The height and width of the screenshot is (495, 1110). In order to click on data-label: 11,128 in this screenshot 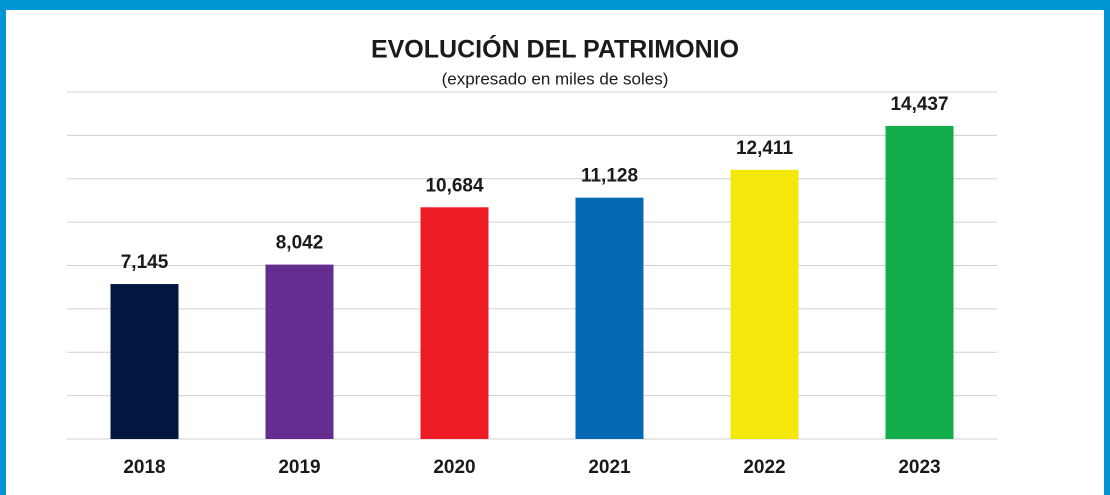, I will do `click(609, 176)`.